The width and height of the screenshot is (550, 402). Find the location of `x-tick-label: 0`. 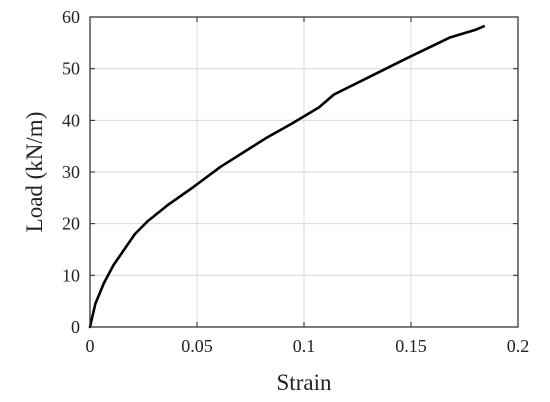

x-tick-label: 0 is located at coordinates (90, 346).